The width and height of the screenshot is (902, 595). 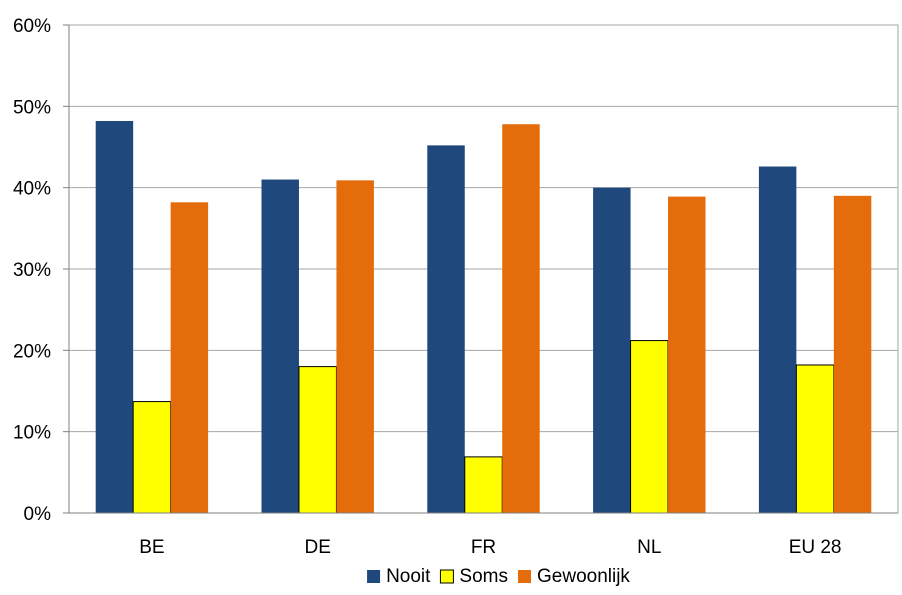 I want to click on bar-nooit-nl, so click(x=611, y=350).